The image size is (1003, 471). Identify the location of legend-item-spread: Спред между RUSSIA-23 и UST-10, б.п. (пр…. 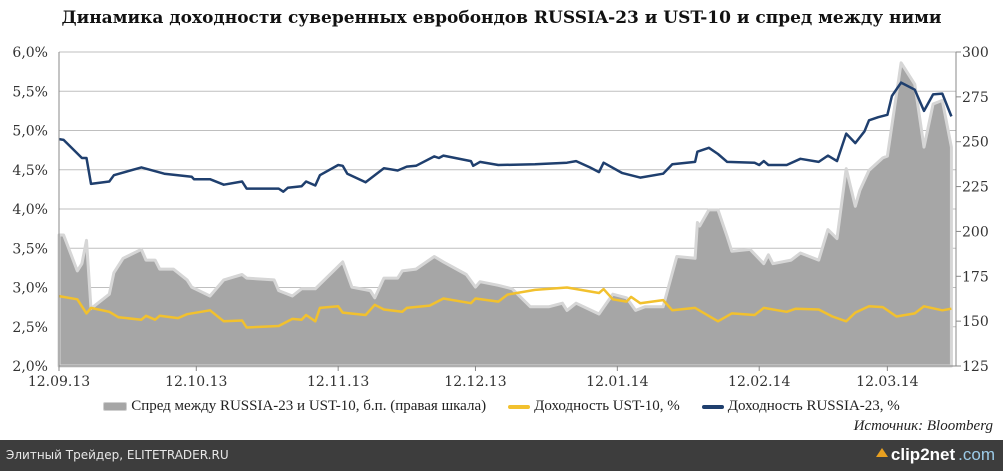
(294, 406).